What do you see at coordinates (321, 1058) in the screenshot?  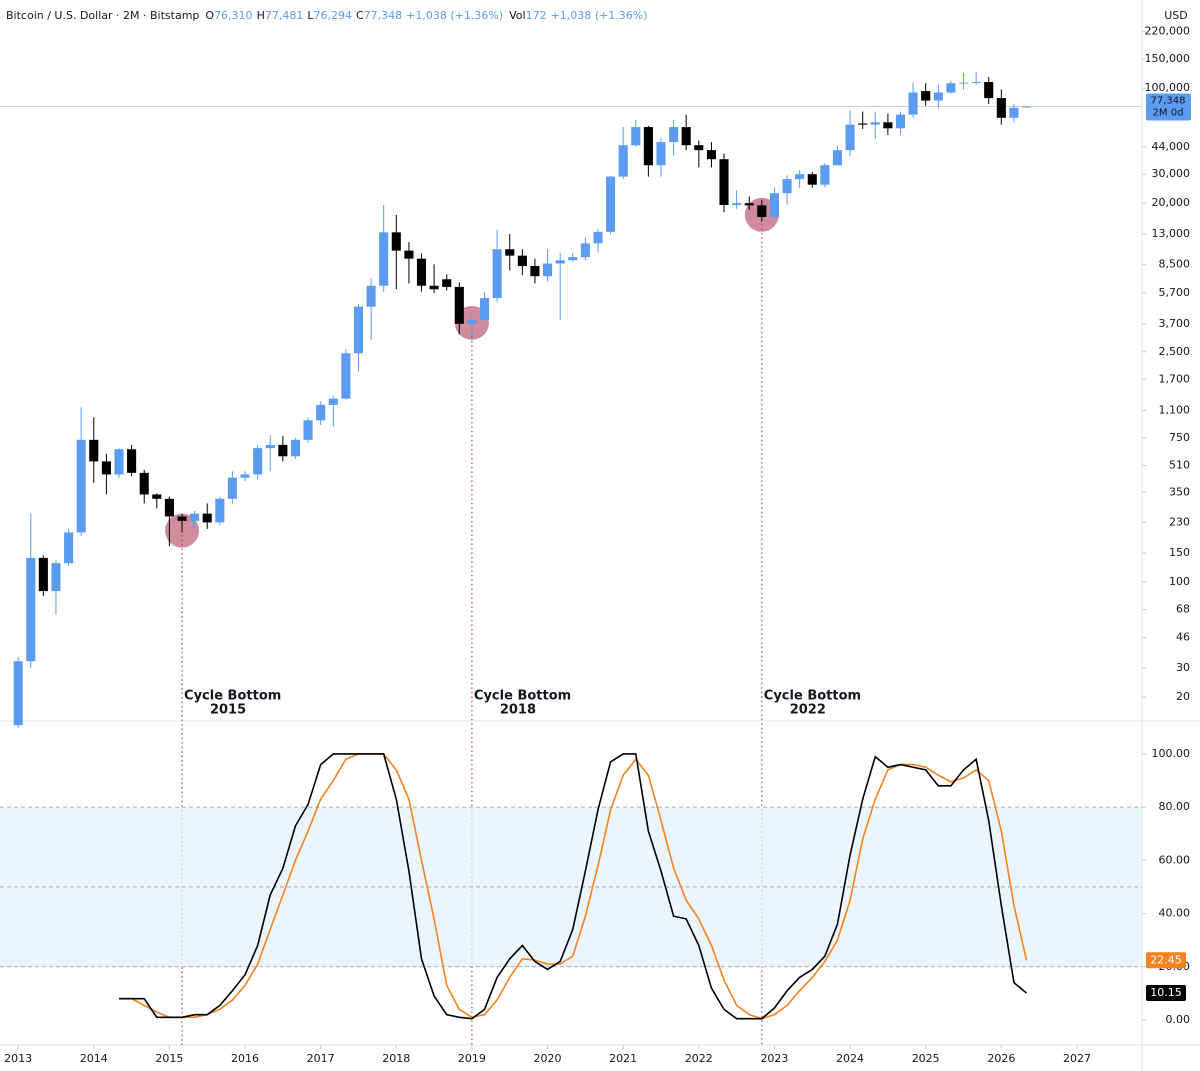 I see `x-tick-label: 2017` at bounding box center [321, 1058].